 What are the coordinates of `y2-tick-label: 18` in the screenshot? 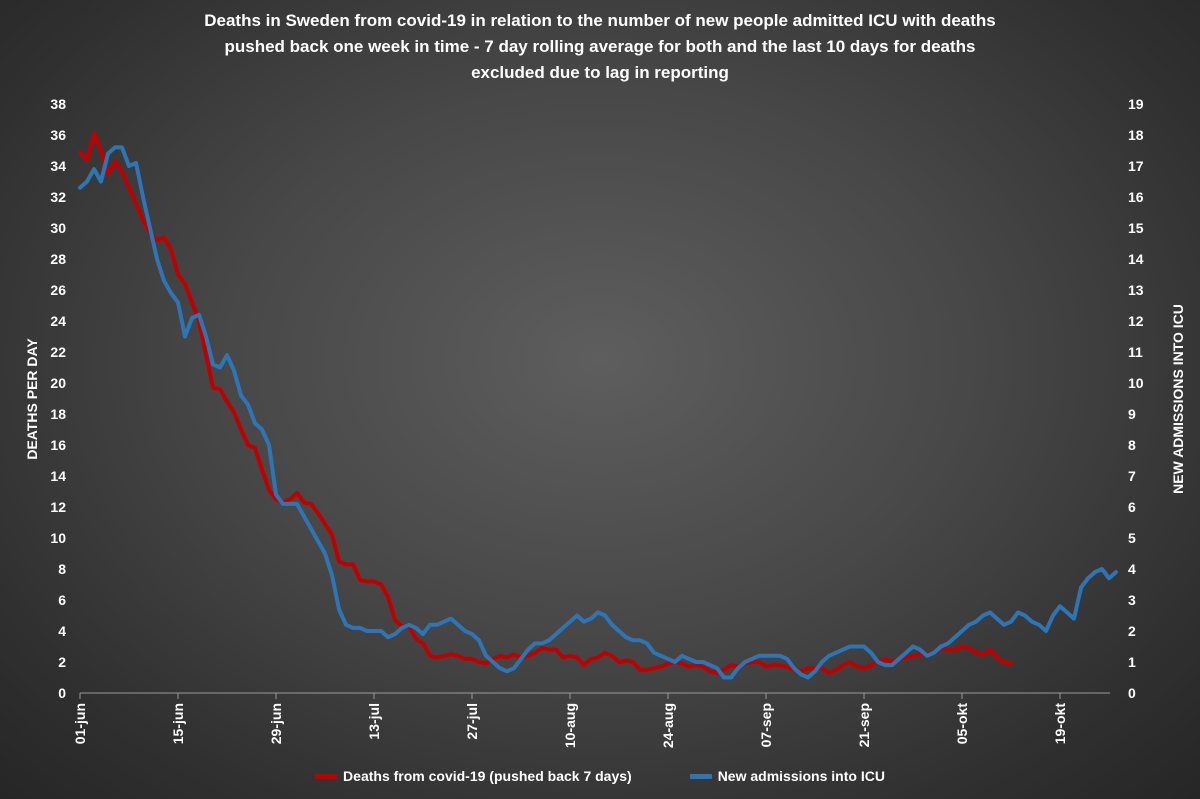 It's located at (1136, 135).